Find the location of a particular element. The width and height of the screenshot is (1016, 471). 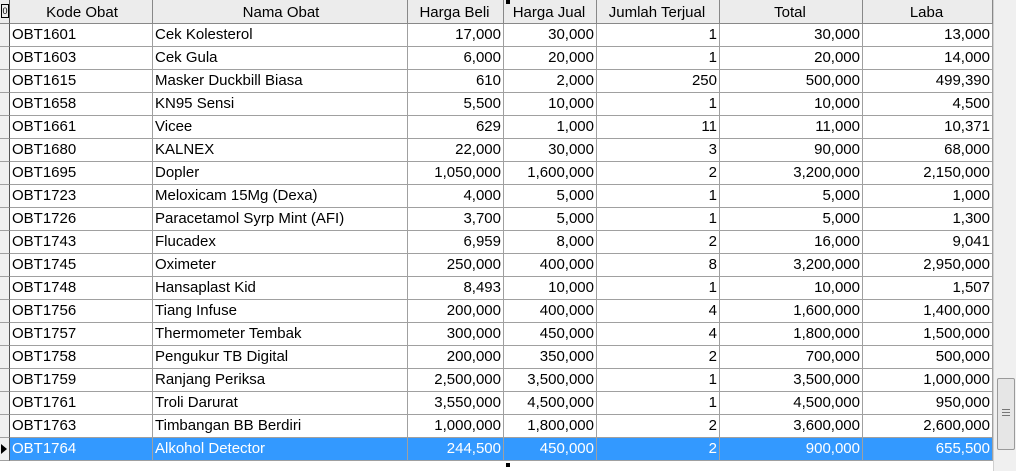

cell-nama-obat: Alkohol Detector is located at coordinates (280, 449).